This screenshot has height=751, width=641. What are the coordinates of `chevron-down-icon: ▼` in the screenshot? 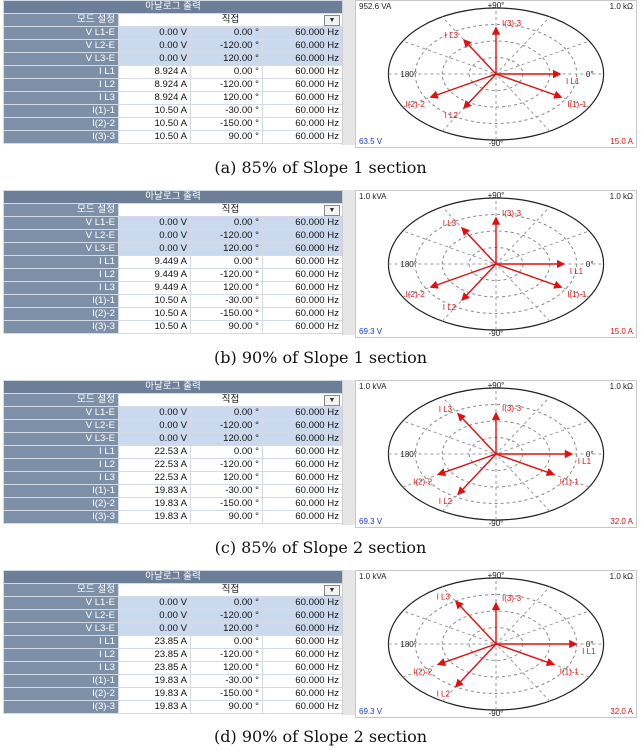 It's located at (332, 20).